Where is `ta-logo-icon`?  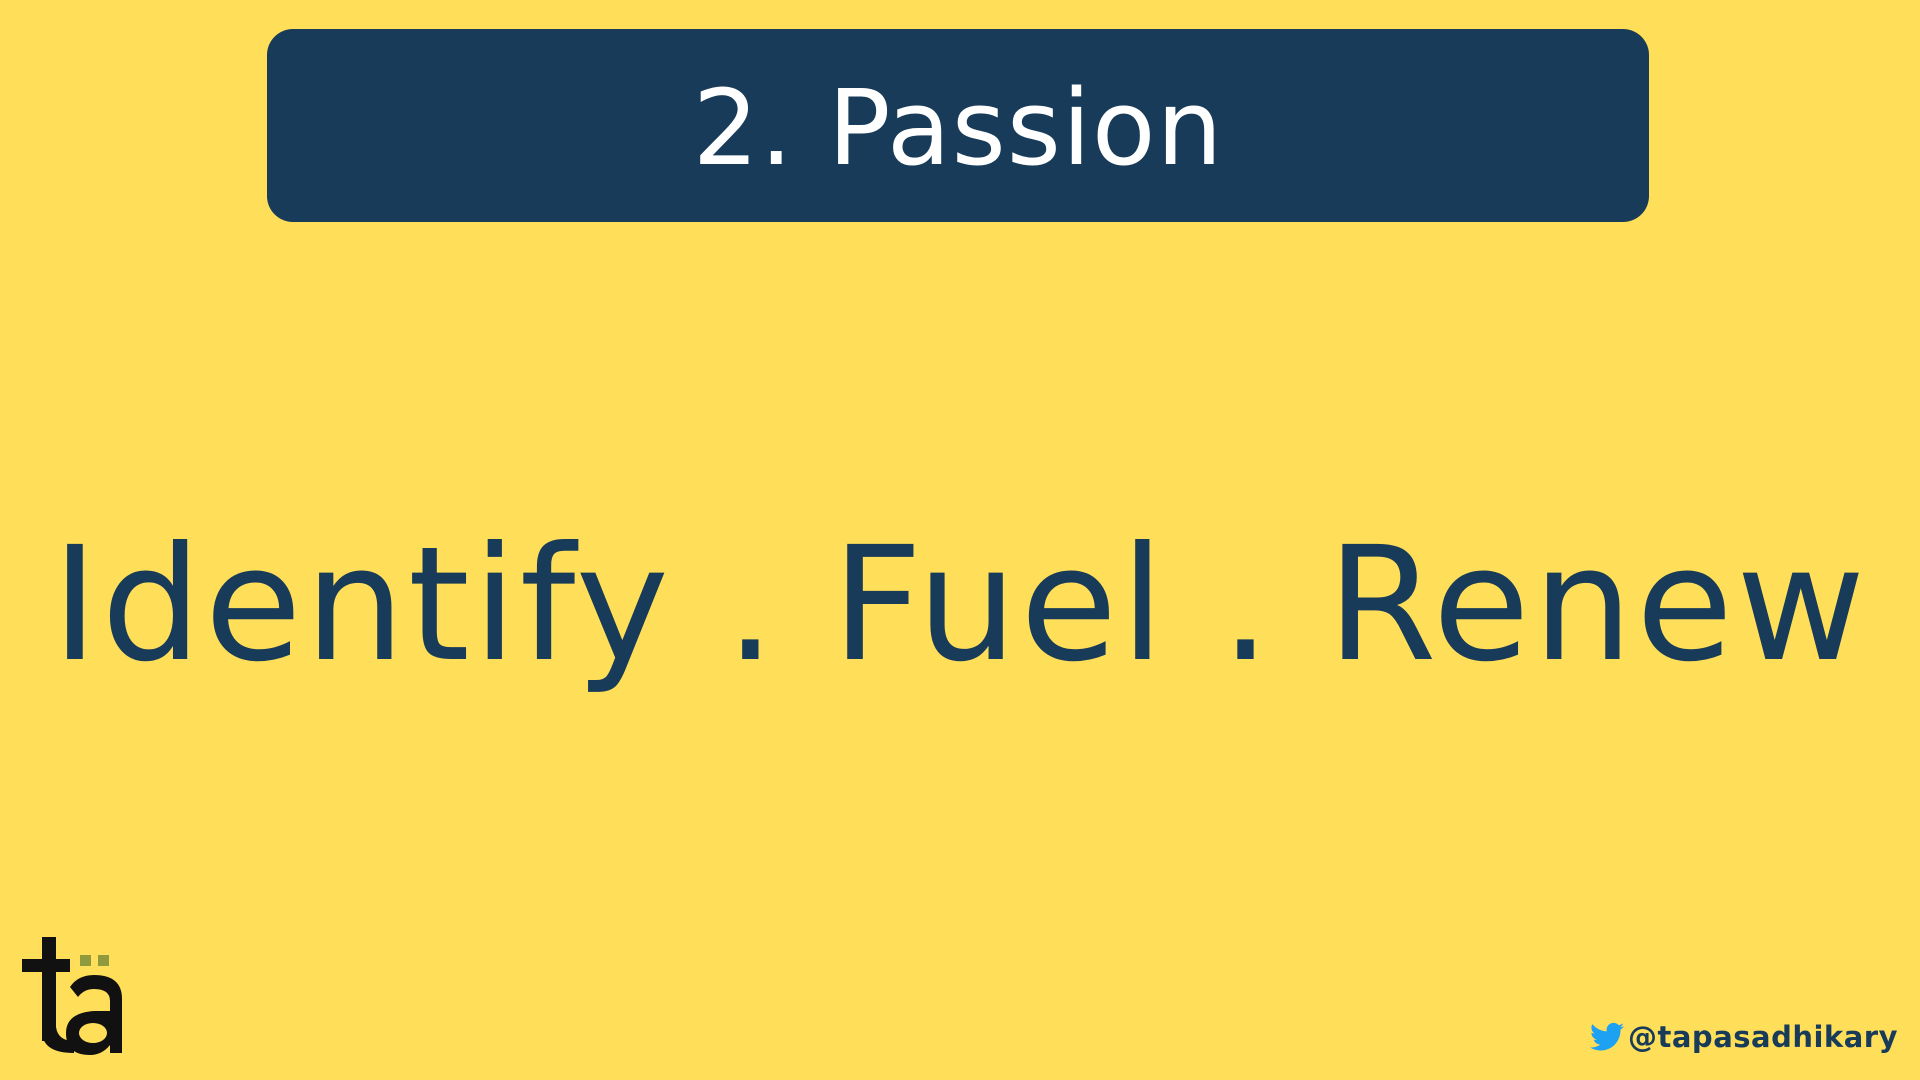
ta-logo-icon is located at coordinates (73, 995).